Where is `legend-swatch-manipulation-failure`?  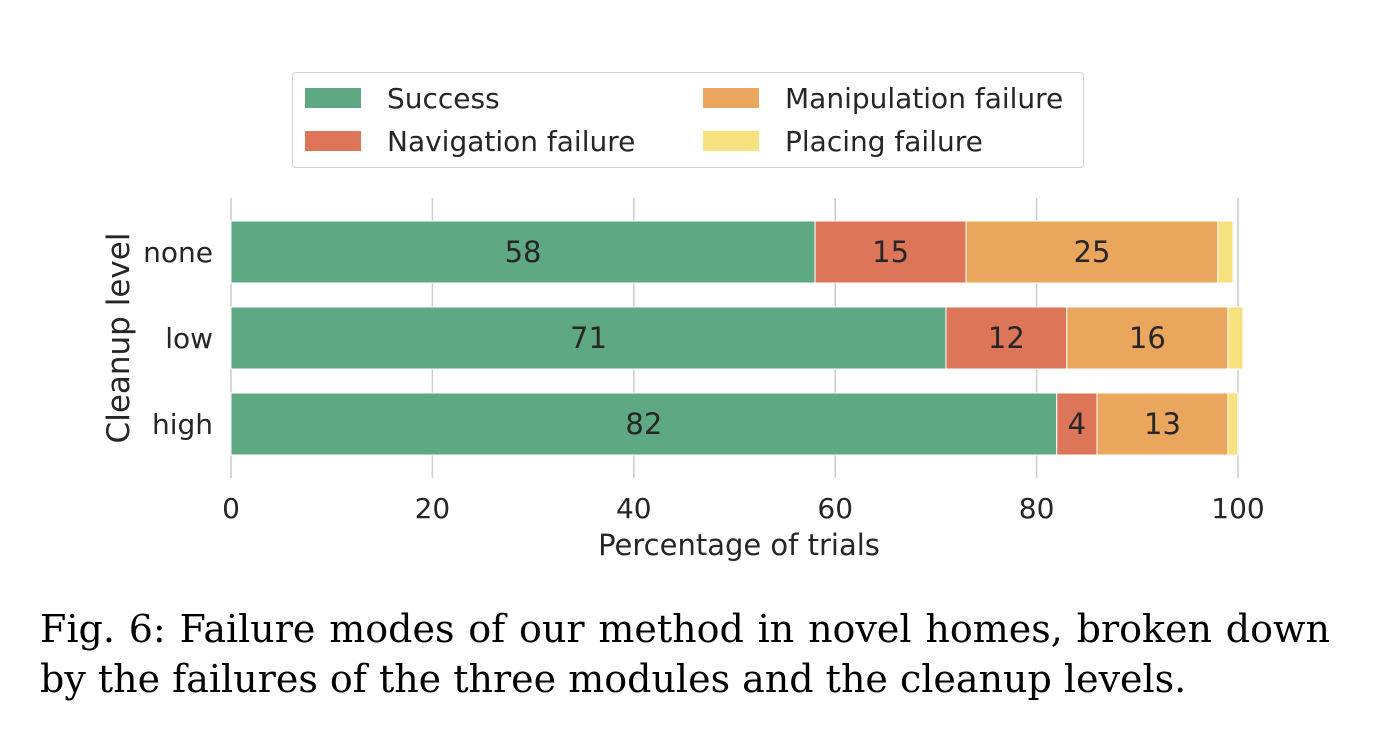 legend-swatch-manipulation-failure is located at coordinates (731, 98).